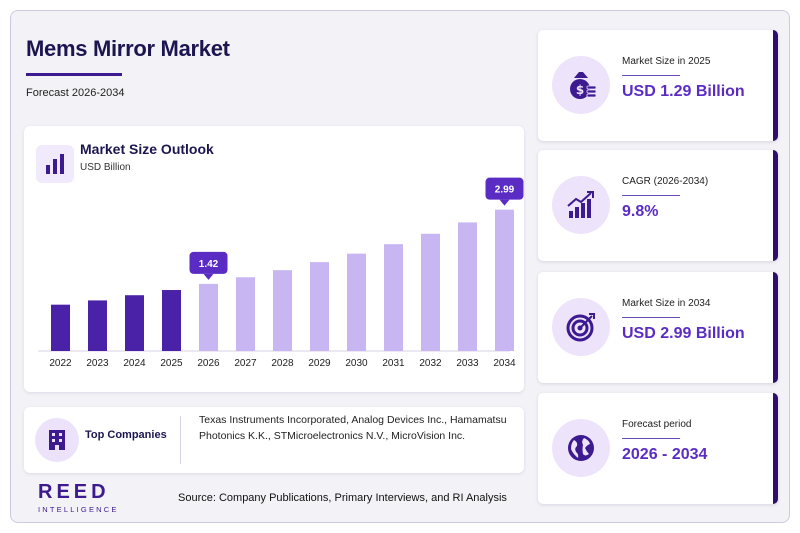 This screenshot has height=533, width=800. Describe the element at coordinates (356, 302) in the screenshot. I see `bar-2030` at that location.